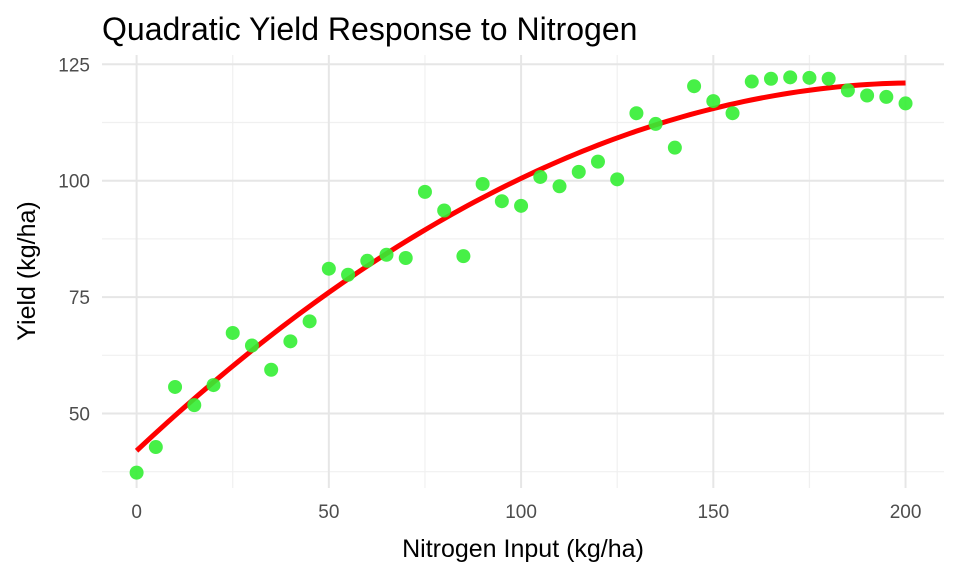 The height and width of the screenshot is (576, 960). I want to click on y-tick-label: 75, so click(79, 298).